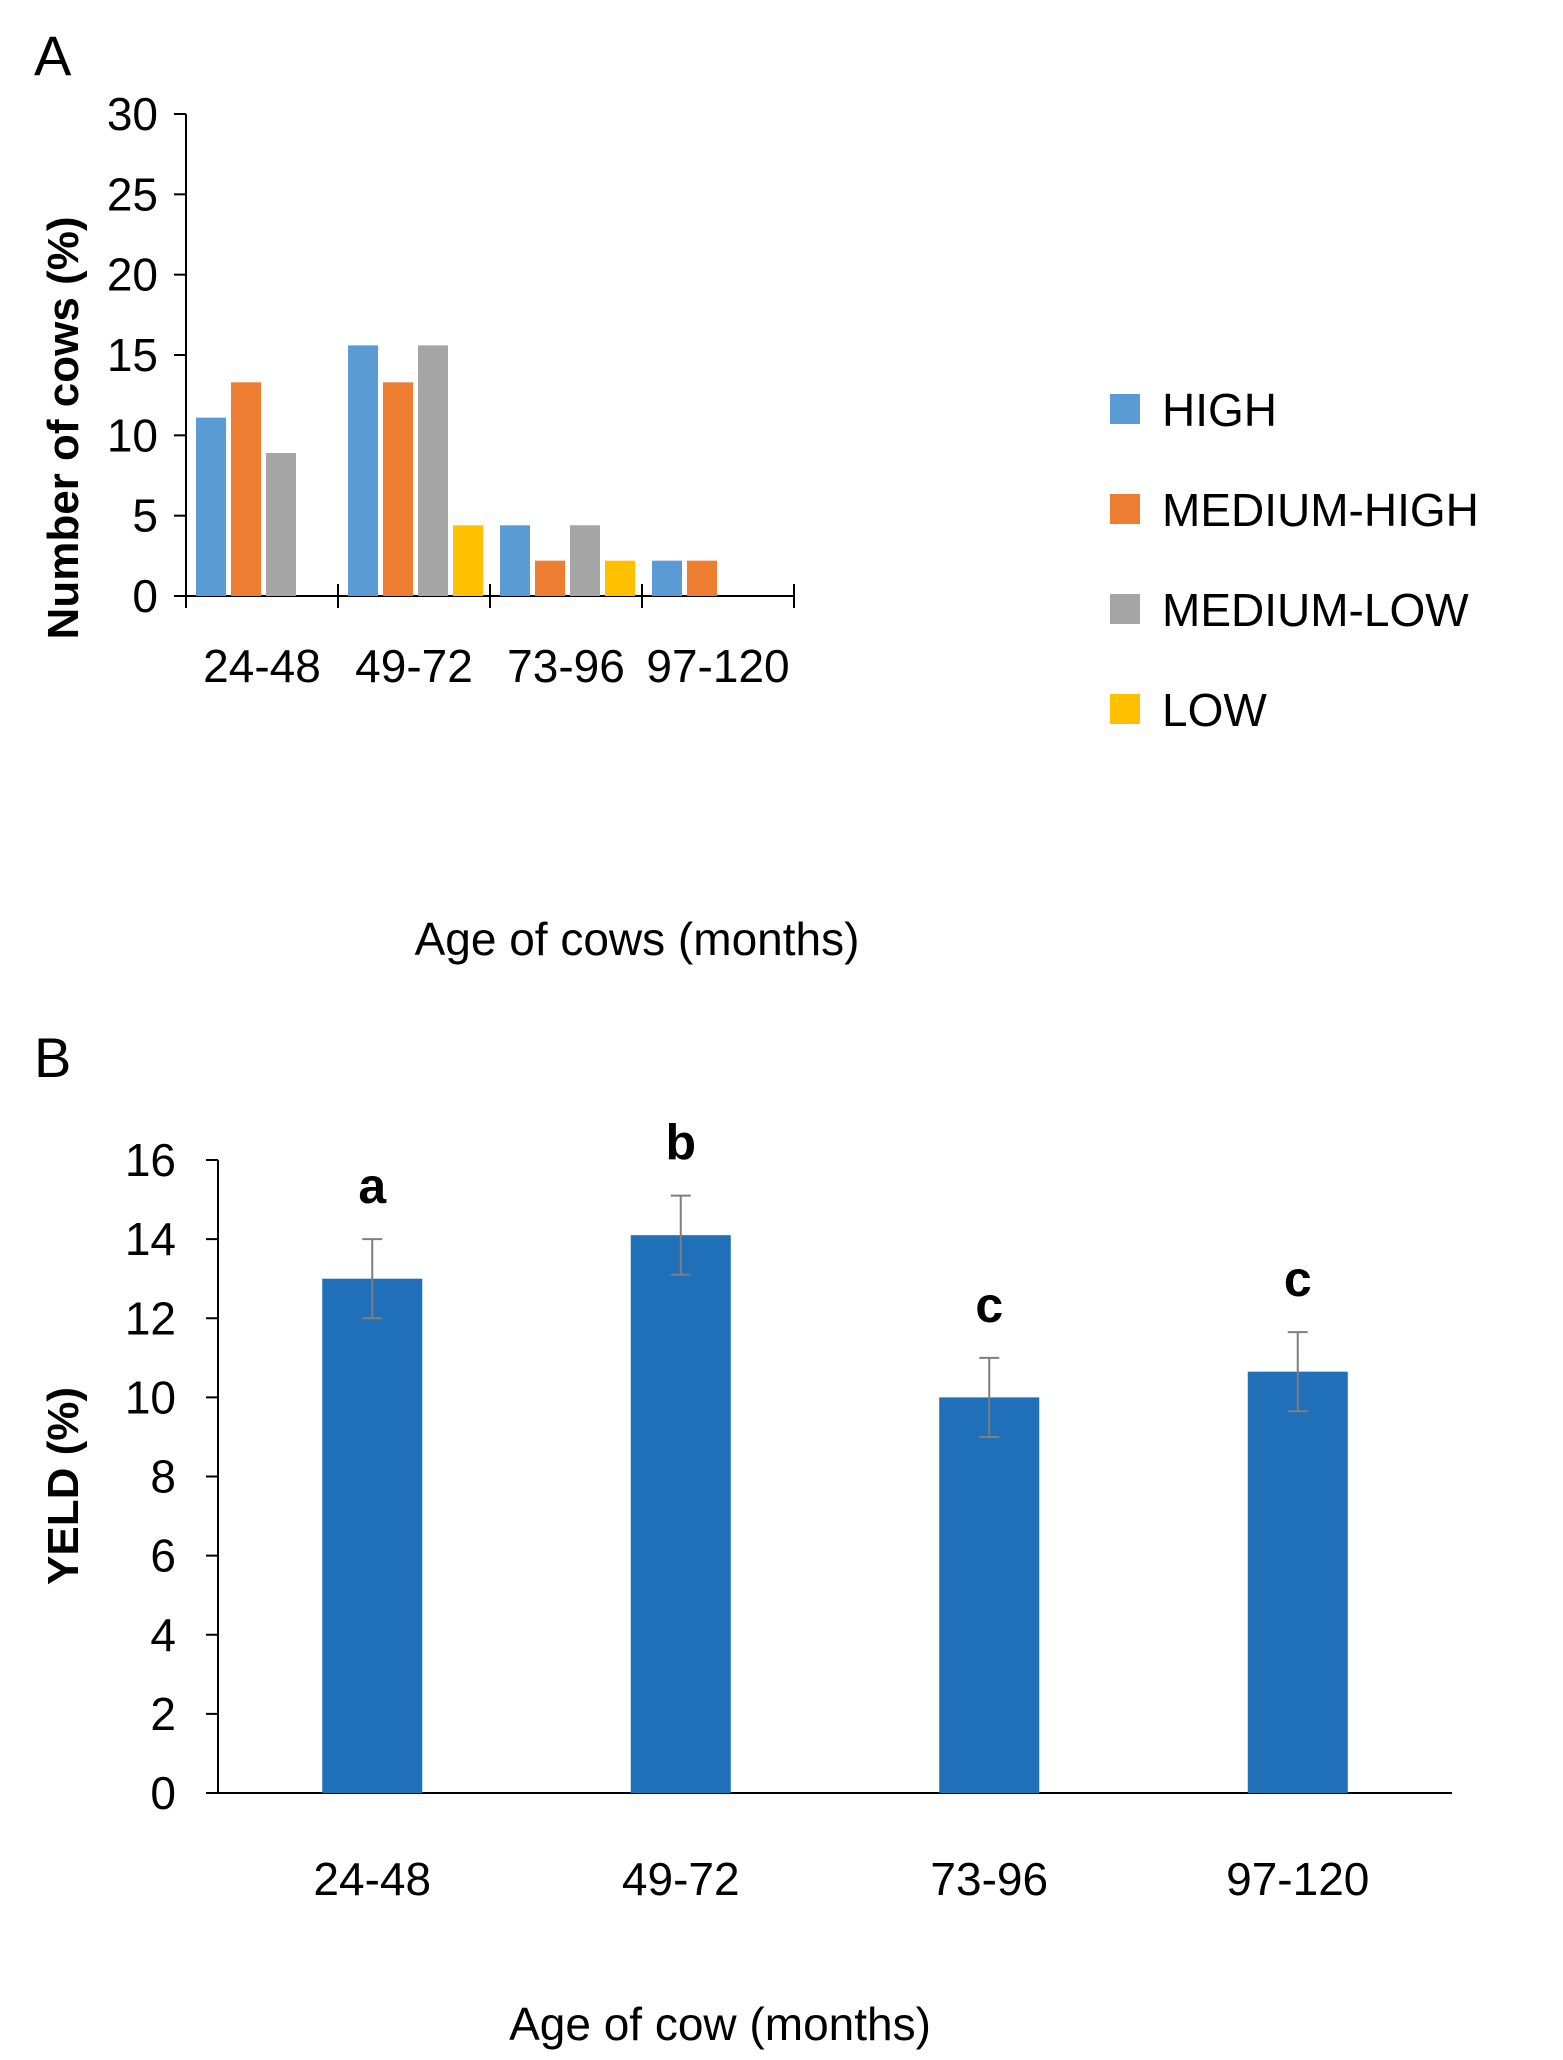 This screenshot has width=1563, height=2060. What do you see at coordinates (63, 1486) in the screenshot?
I see `panel-b-y-axis-label: YELD (%)` at bounding box center [63, 1486].